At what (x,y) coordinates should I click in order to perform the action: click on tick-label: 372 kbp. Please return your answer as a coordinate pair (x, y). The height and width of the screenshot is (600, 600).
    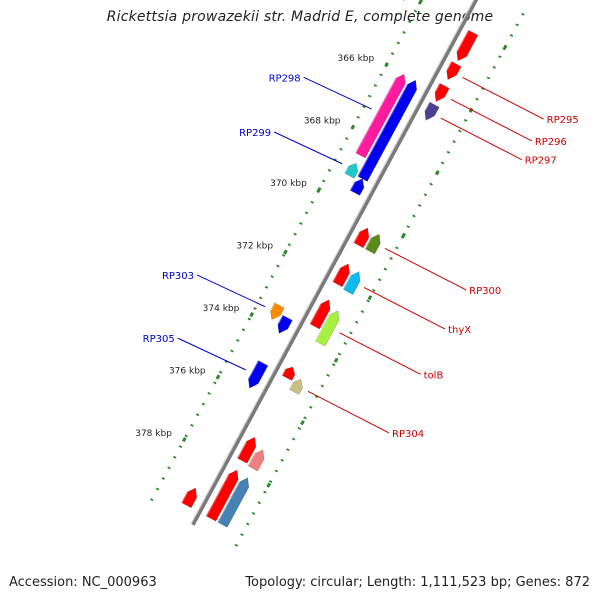
    Looking at the image, I should click on (254, 246).